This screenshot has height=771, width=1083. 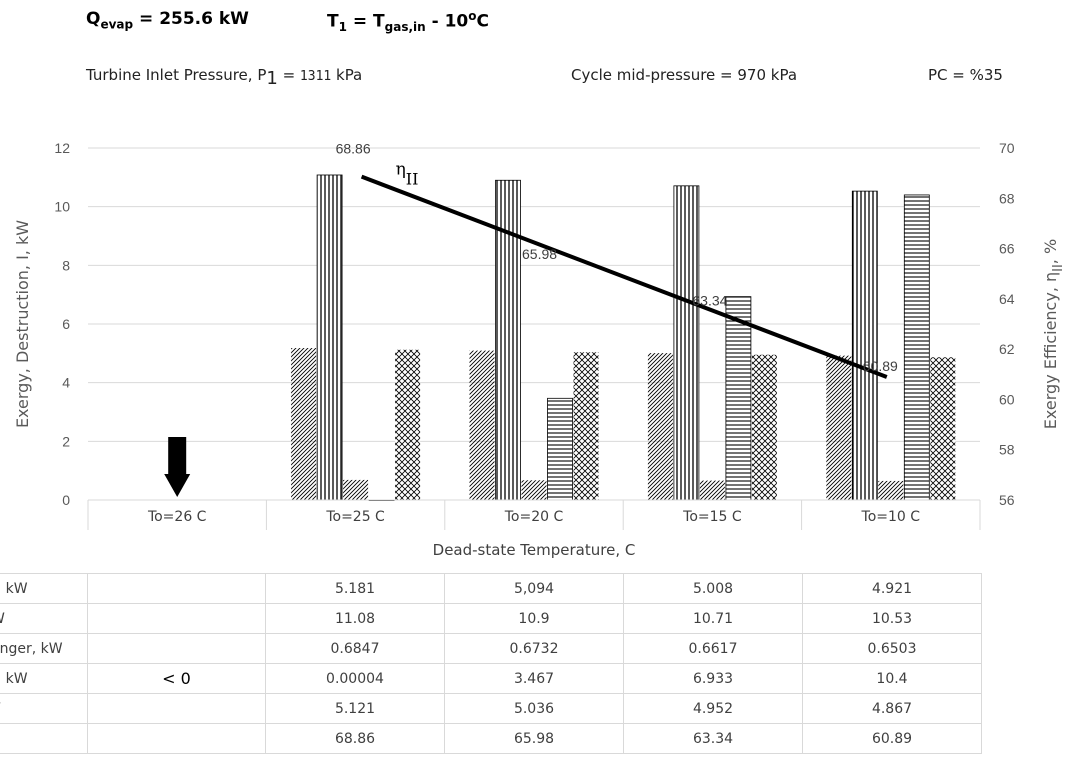 What do you see at coordinates (713, 618) in the screenshot?
I see `table-cell: 10.71` at bounding box center [713, 618].